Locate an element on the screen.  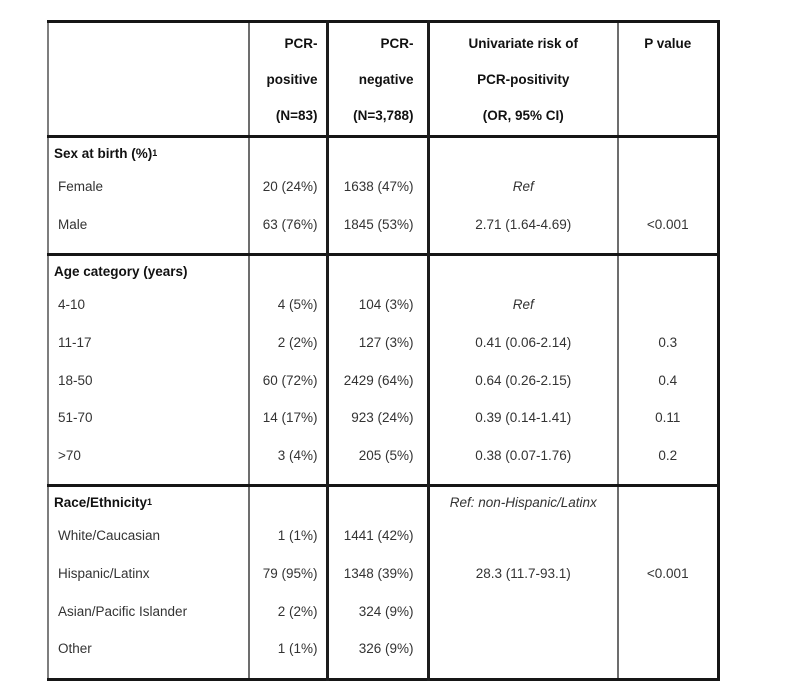
header-pcr-positive-line1: PCR- is located at coordinates (301, 43).